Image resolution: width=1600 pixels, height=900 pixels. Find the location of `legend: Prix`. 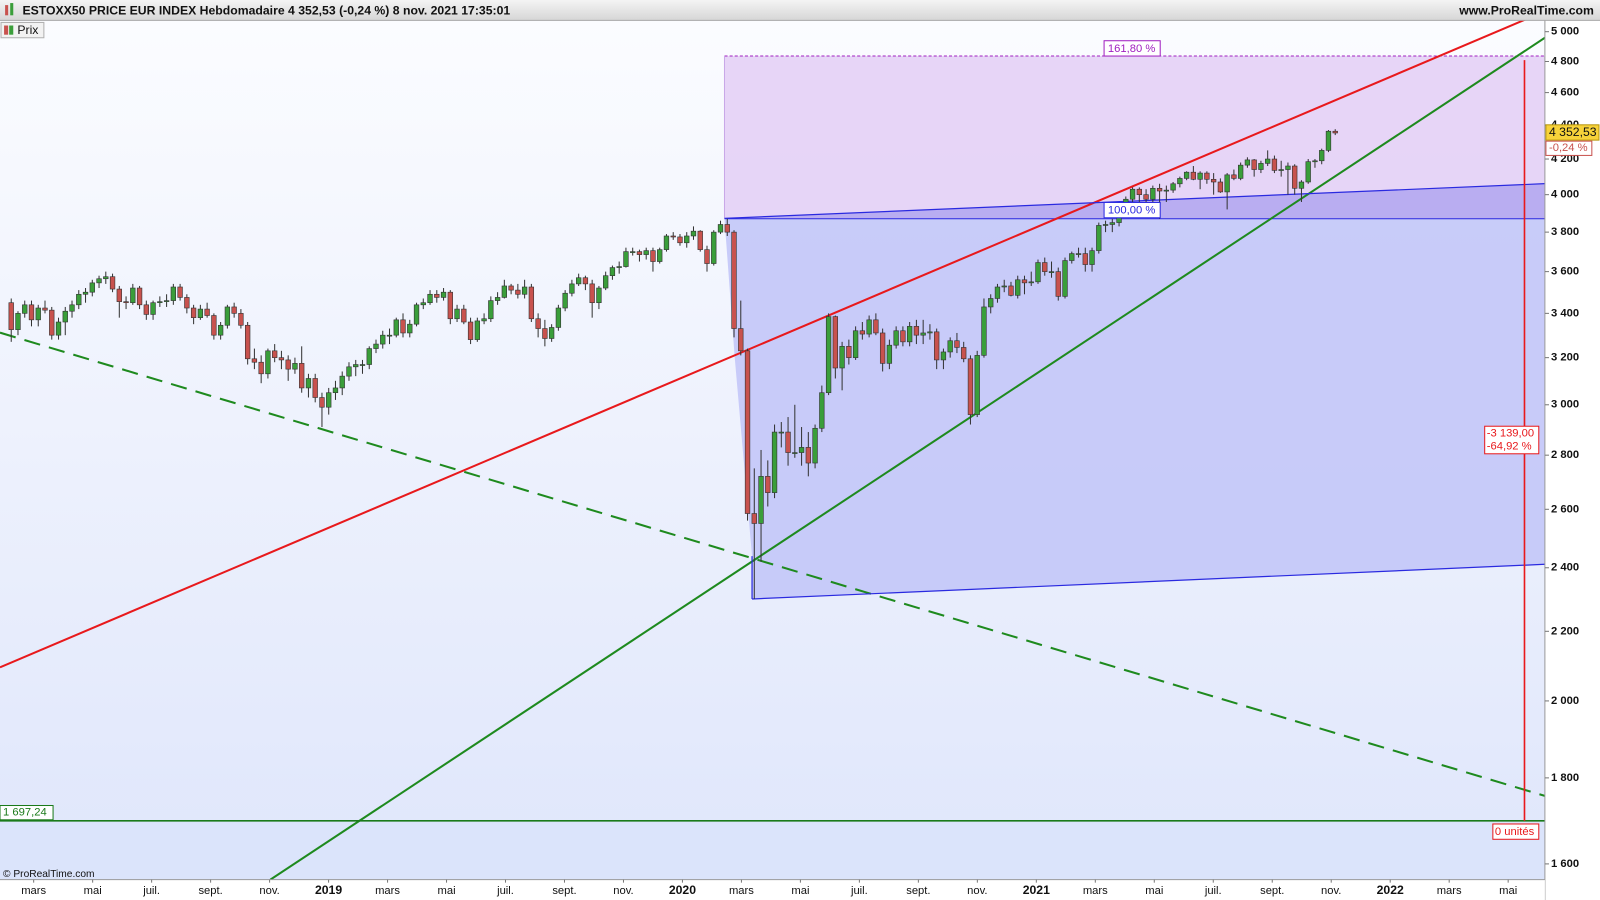

legend: Prix is located at coordinates (22, 30).